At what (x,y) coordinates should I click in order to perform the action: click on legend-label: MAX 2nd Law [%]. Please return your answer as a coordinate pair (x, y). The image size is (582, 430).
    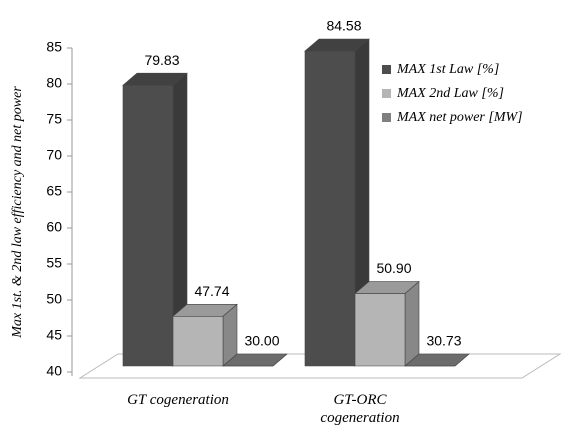
    Looking at the image, I should click on (450, 93).